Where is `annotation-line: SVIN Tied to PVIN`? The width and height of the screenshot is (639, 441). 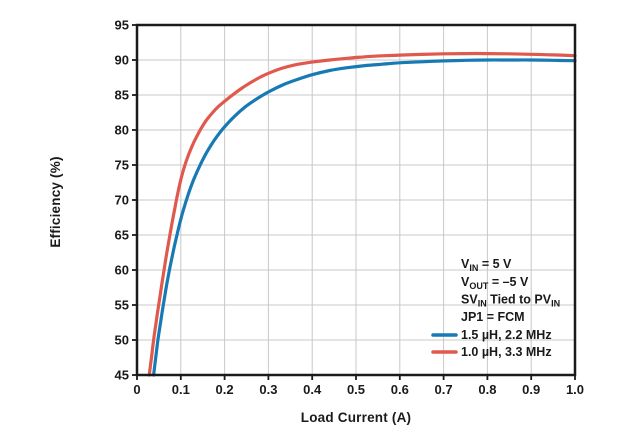
annotation-line: SVIN Tied to PVIN is located at coordinates (510, 301).